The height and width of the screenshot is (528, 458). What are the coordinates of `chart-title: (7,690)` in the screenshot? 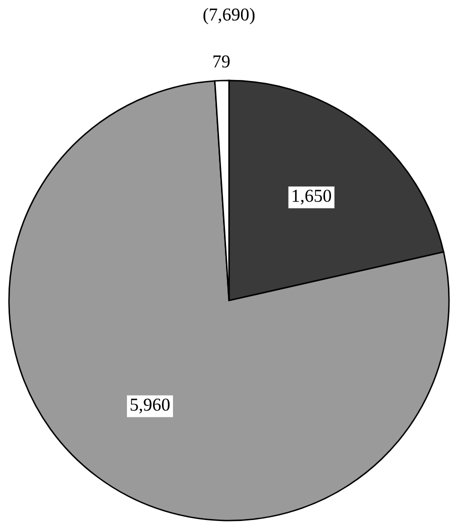 It's located at (229, 16).